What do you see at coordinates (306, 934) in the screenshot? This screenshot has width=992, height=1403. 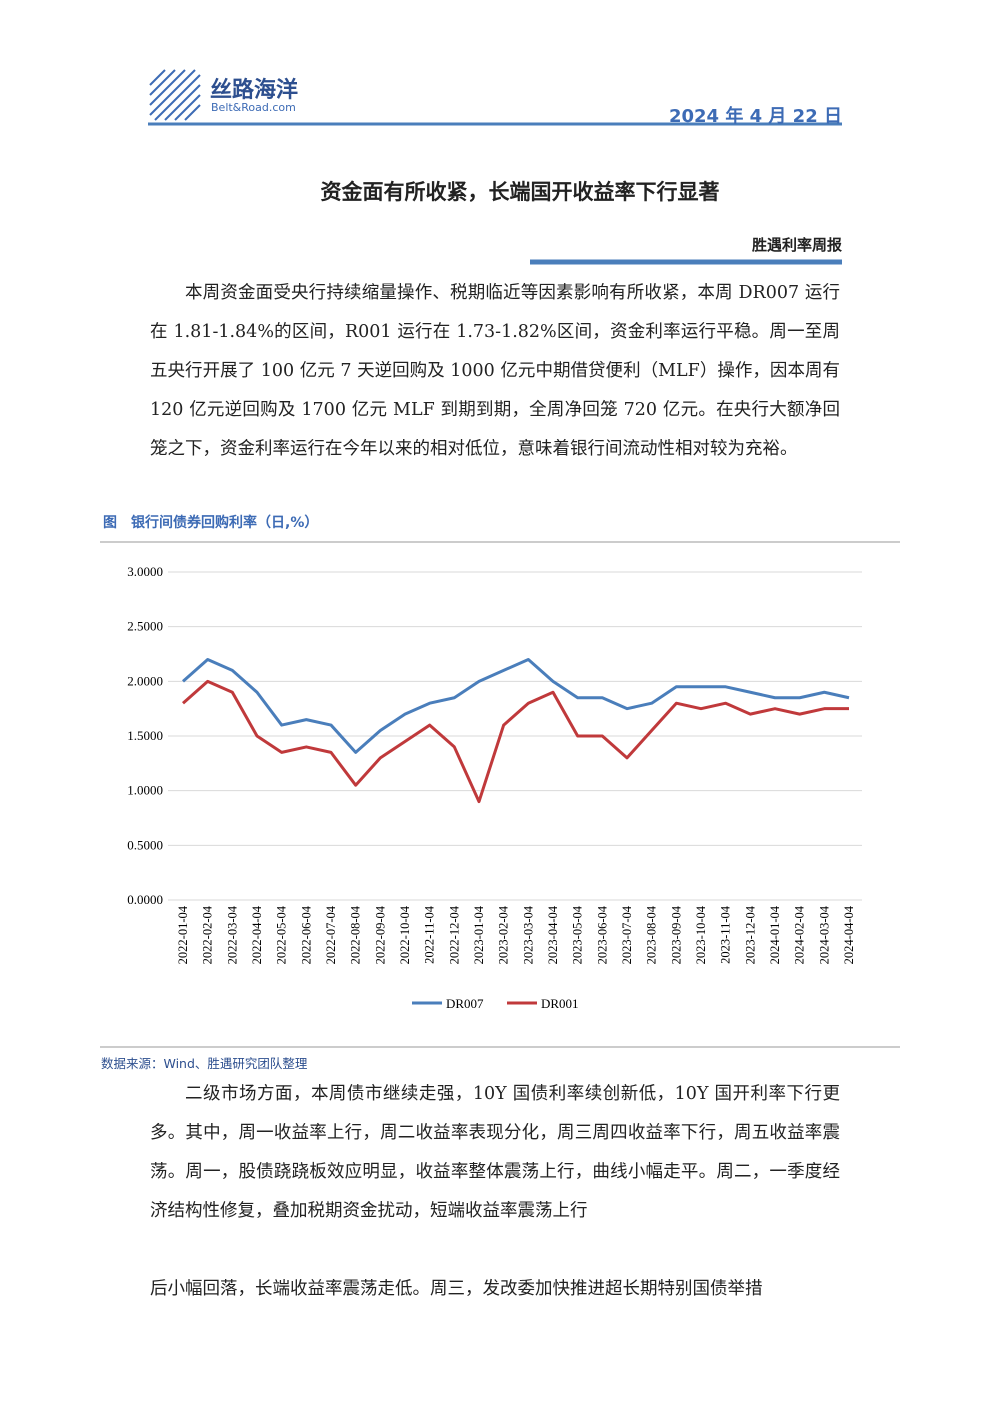 I see `x-tick-label: 2022-06-04` at bounding box center [306, 934].